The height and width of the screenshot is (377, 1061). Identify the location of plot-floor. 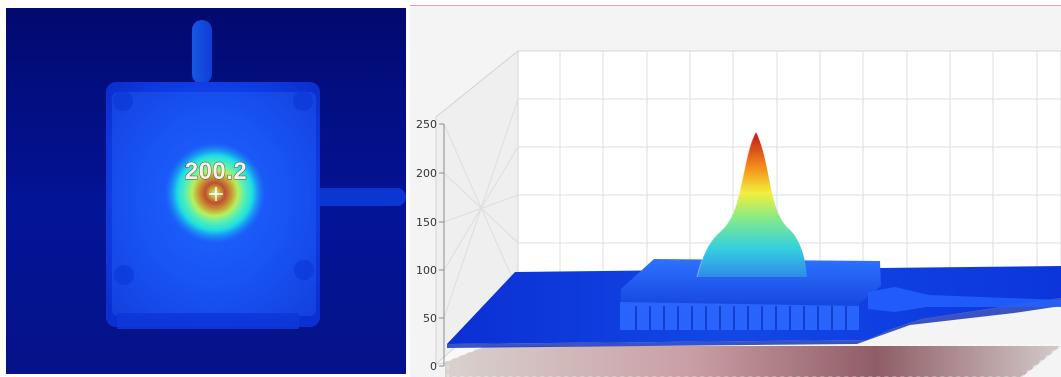
(753, 361).